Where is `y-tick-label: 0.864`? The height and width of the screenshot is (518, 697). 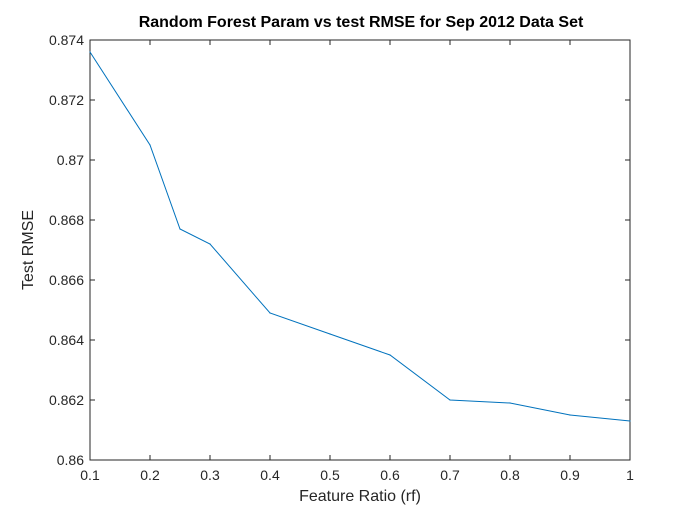
y-tick-label: 0.864 is located at coordinates (66, 340).